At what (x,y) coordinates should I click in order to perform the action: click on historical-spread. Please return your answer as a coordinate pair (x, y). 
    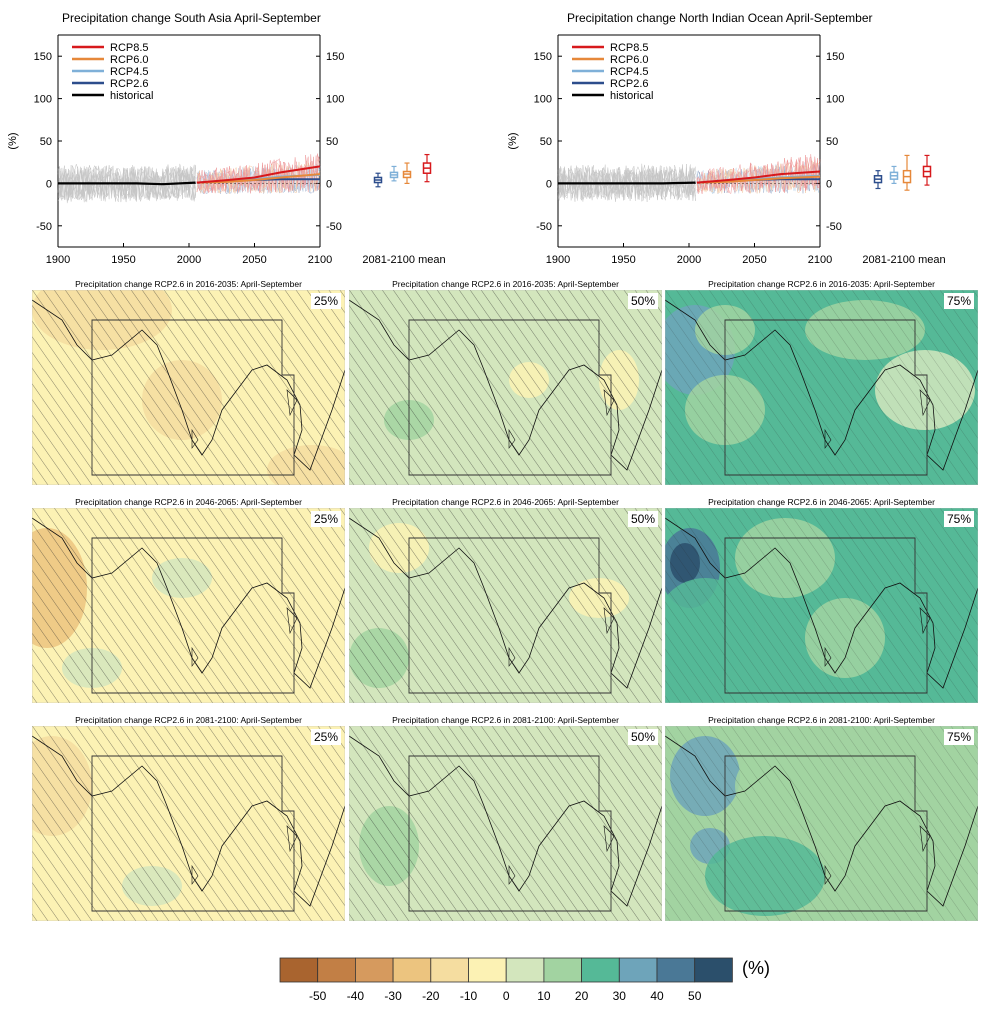
    Looking at the image, I should click on (126, 183).